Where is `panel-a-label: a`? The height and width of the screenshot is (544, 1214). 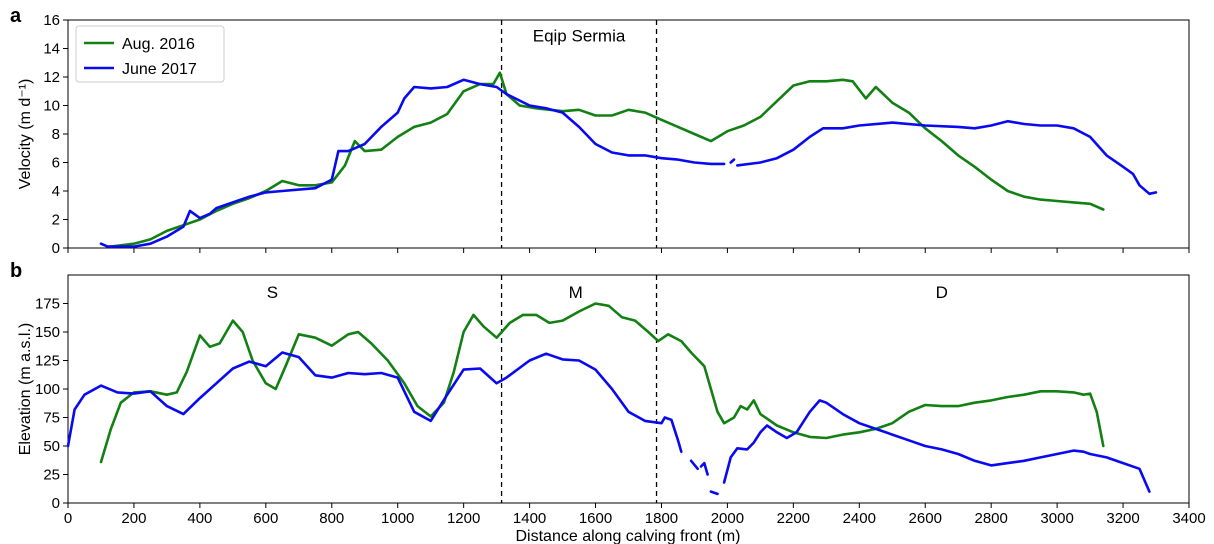 panel-a-label: a is located at coordinates (16, 16).